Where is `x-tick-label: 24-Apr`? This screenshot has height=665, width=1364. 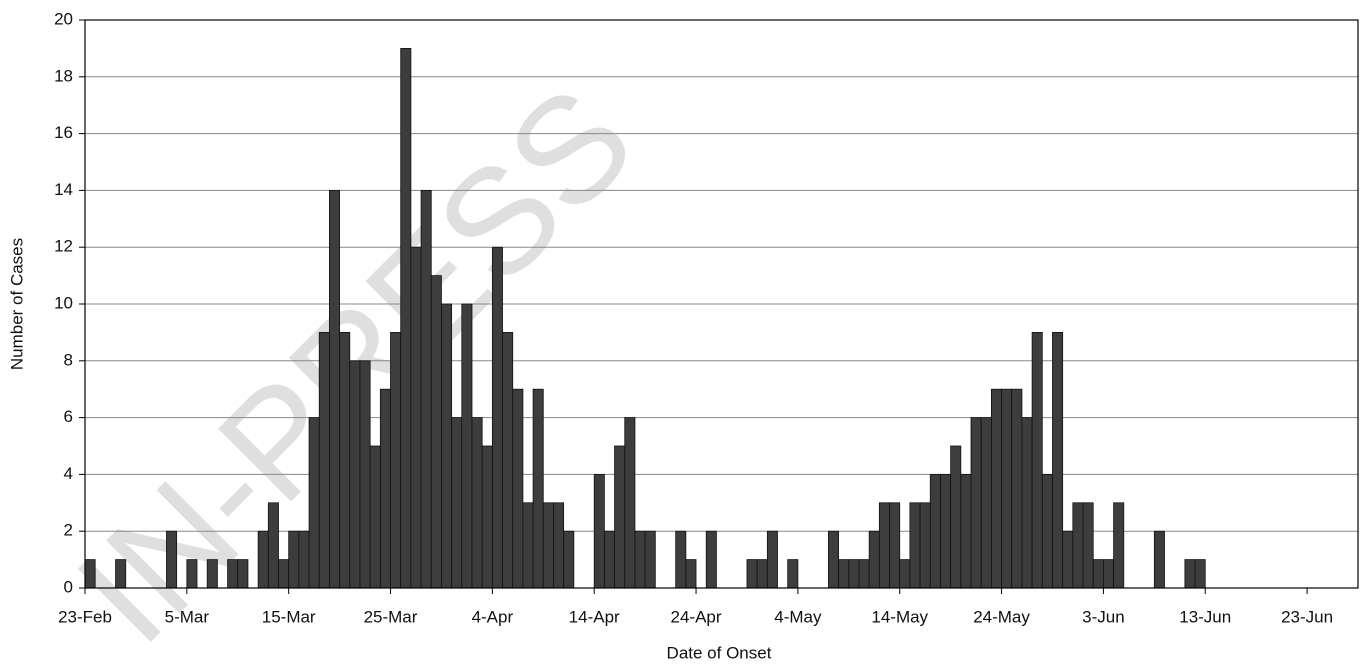 x-tick-label: 24-Apr is located at coordinates (696, 616).